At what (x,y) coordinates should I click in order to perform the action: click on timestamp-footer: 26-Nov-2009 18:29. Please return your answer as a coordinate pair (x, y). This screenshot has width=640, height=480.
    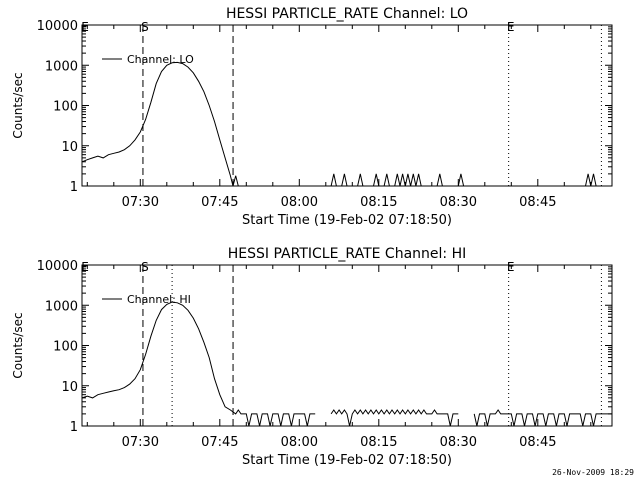
    Looking at the image, I should click on (593, 472).